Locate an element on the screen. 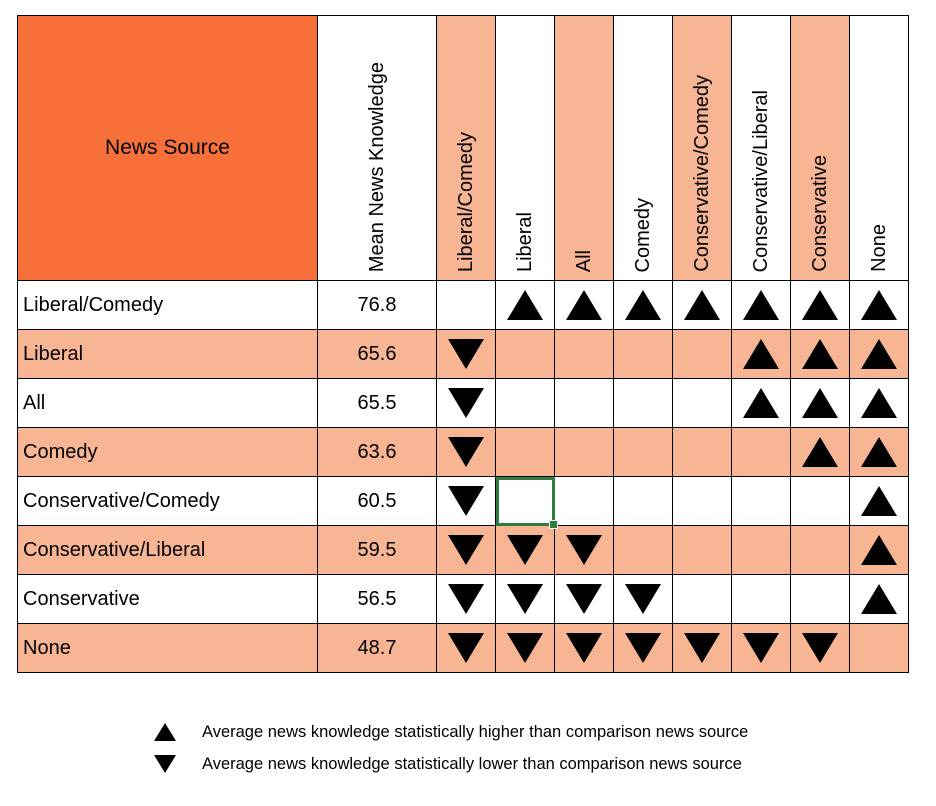  row-label: None is located at coordinates (167, 648).